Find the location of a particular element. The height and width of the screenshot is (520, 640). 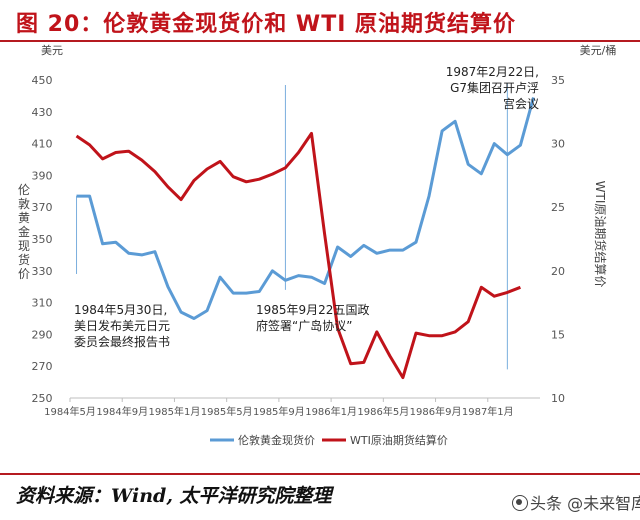

left-axis-title-char: 货 is located at coordinates (24, 259).